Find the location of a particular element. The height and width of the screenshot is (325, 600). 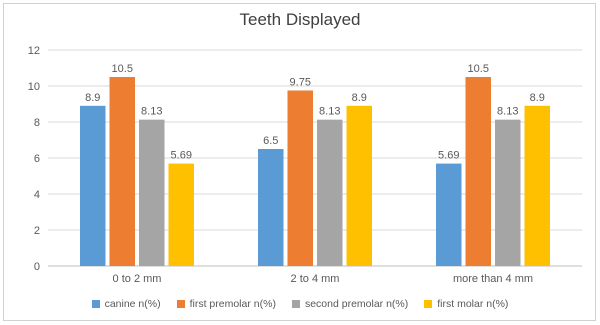

y-tick-label: 10 is located at coordinates (34, 87).